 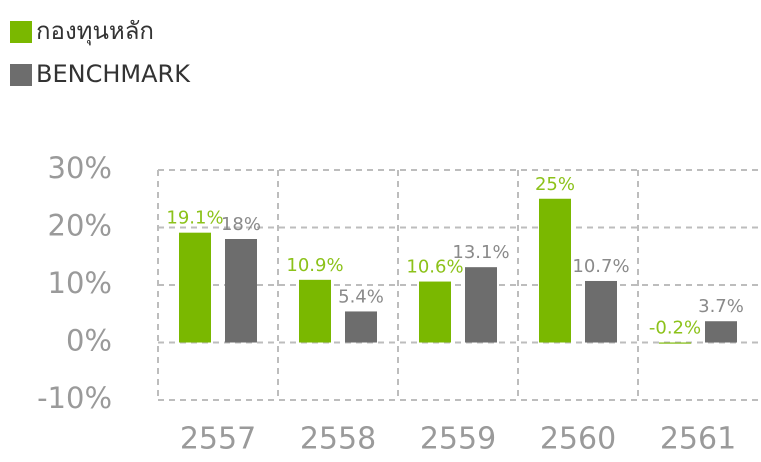 What do you see at coordinates (80, 168) in the screenshot?
I see `y-tick-label: 30%` at bounding box center [80, 168].